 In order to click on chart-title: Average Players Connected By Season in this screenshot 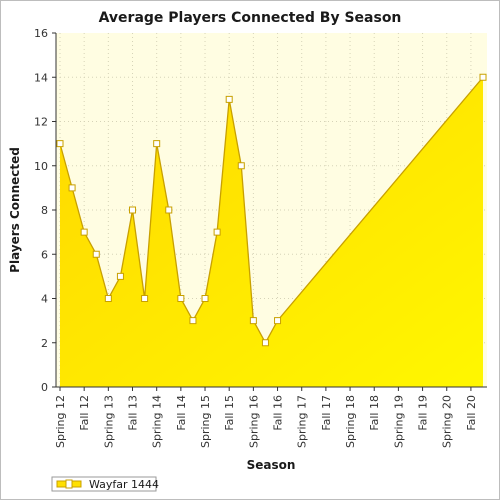, I will do `click(250, 18)`.